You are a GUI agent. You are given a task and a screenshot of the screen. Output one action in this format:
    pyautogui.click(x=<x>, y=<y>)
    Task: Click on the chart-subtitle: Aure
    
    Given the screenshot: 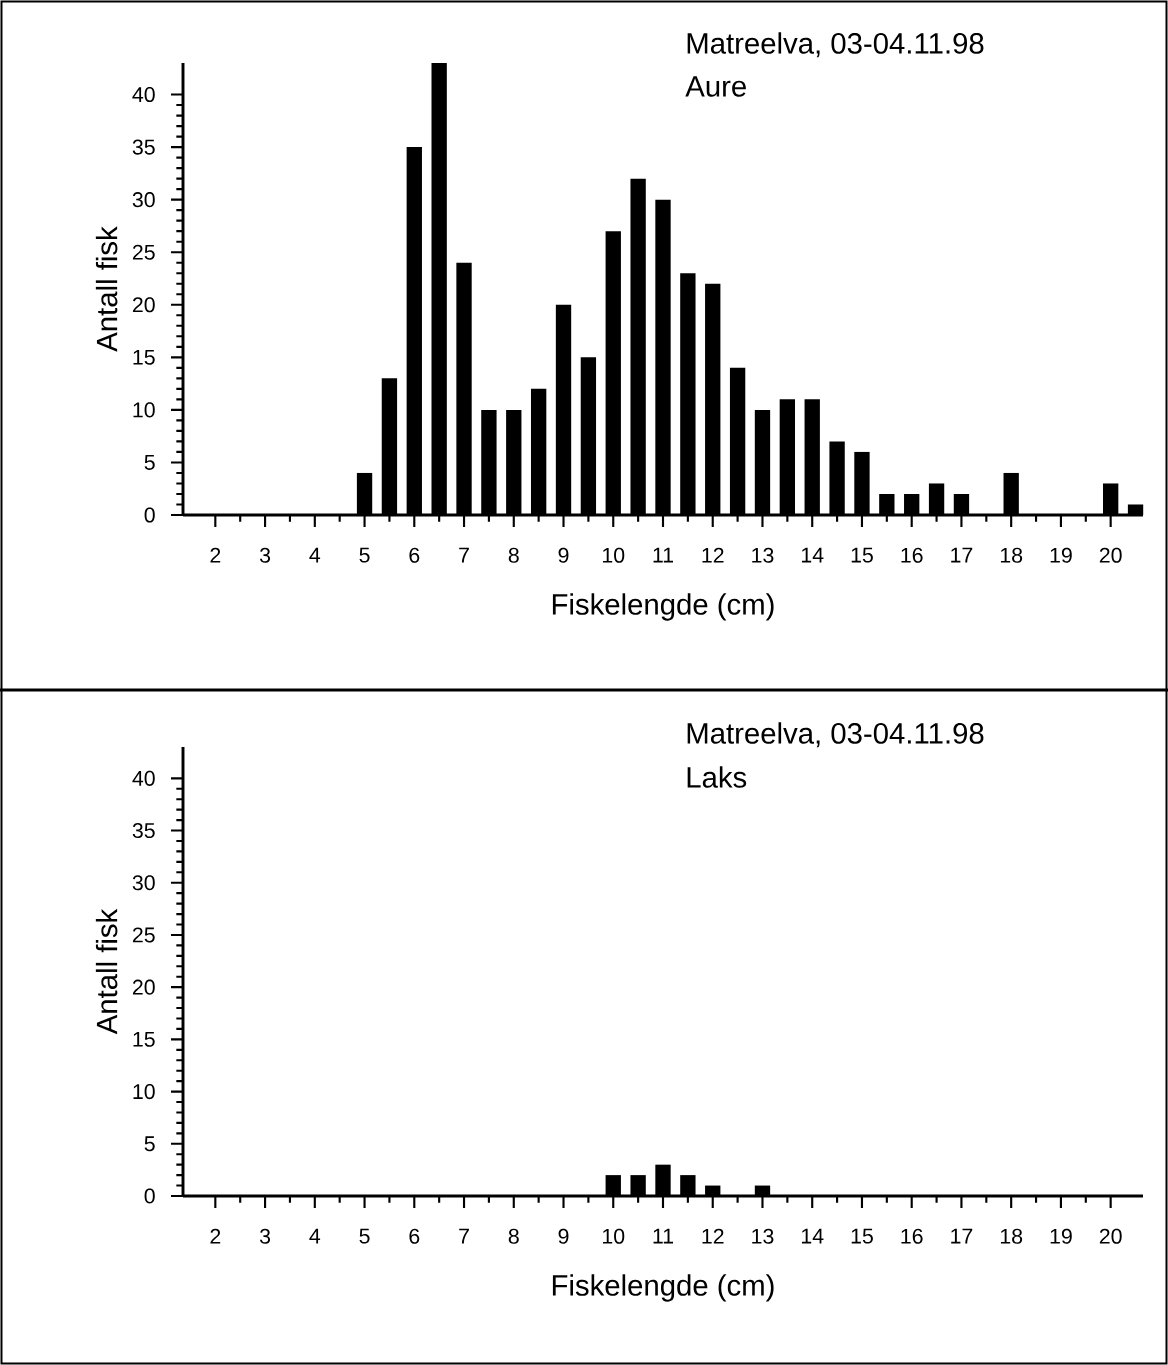 What is the action you would take?
    pyautogui.click(x=715, y=86)
    